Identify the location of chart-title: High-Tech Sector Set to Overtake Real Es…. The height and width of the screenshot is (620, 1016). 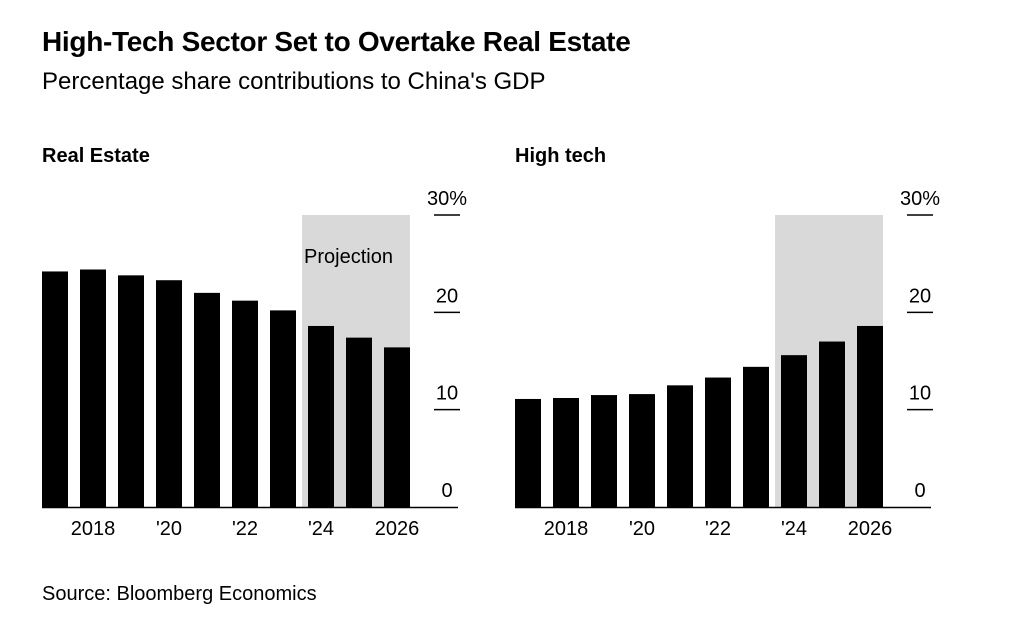
(336, 41).